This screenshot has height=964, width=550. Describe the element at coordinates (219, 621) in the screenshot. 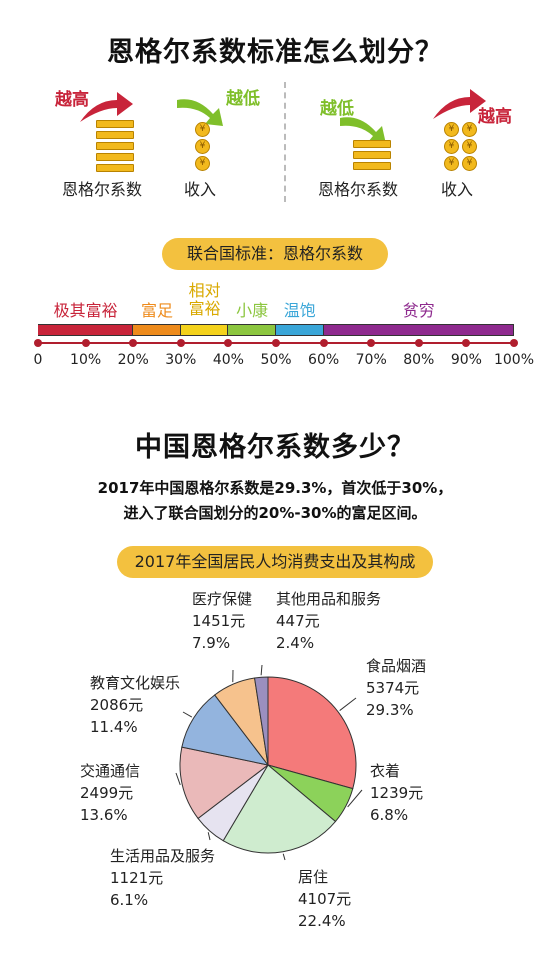

I see `pie-label-value: 1451元` at that location.